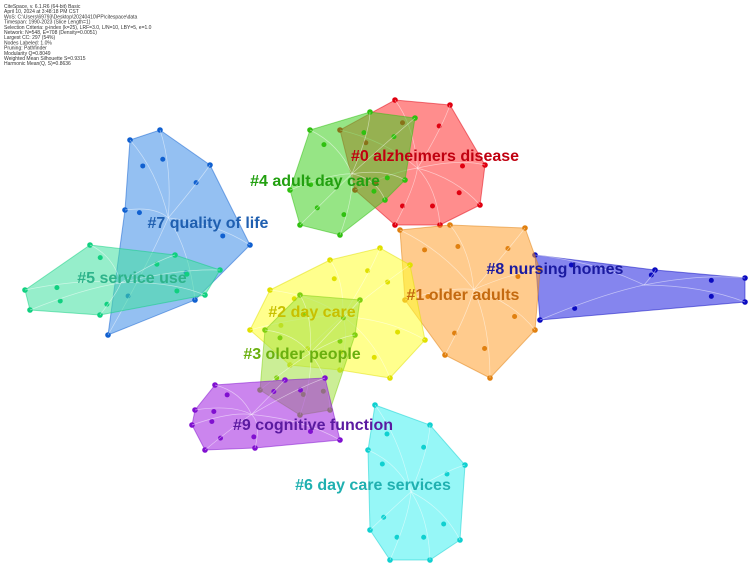 The height and width of the screenshot is (574, 755). What do you see at coordinates (37, 64) in the screenshot?
I see `header-line: Harmonic Mean(Q, S)=0.8636` at bounding box center [37, 64].